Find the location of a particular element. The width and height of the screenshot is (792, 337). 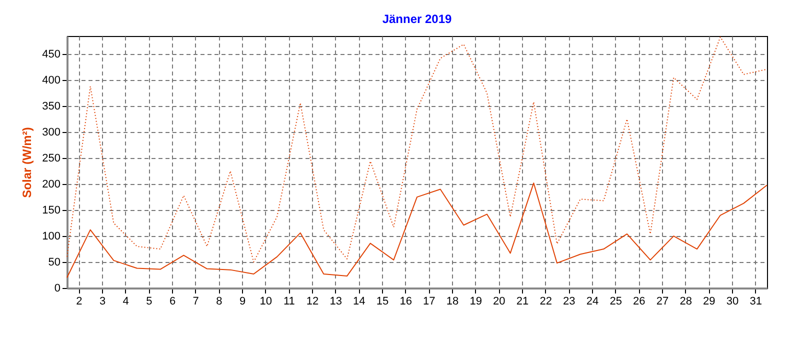

y-tick-label: 0 is located at coordinates (57, 288).